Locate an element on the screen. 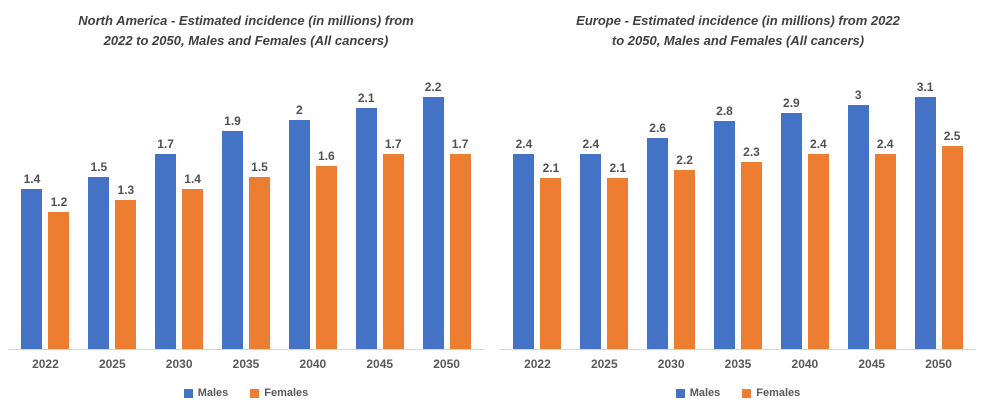 Image resolution: width=984 pixels, height=410 pixels. bar-value-label: 3 is located at coordinates (858, 95).